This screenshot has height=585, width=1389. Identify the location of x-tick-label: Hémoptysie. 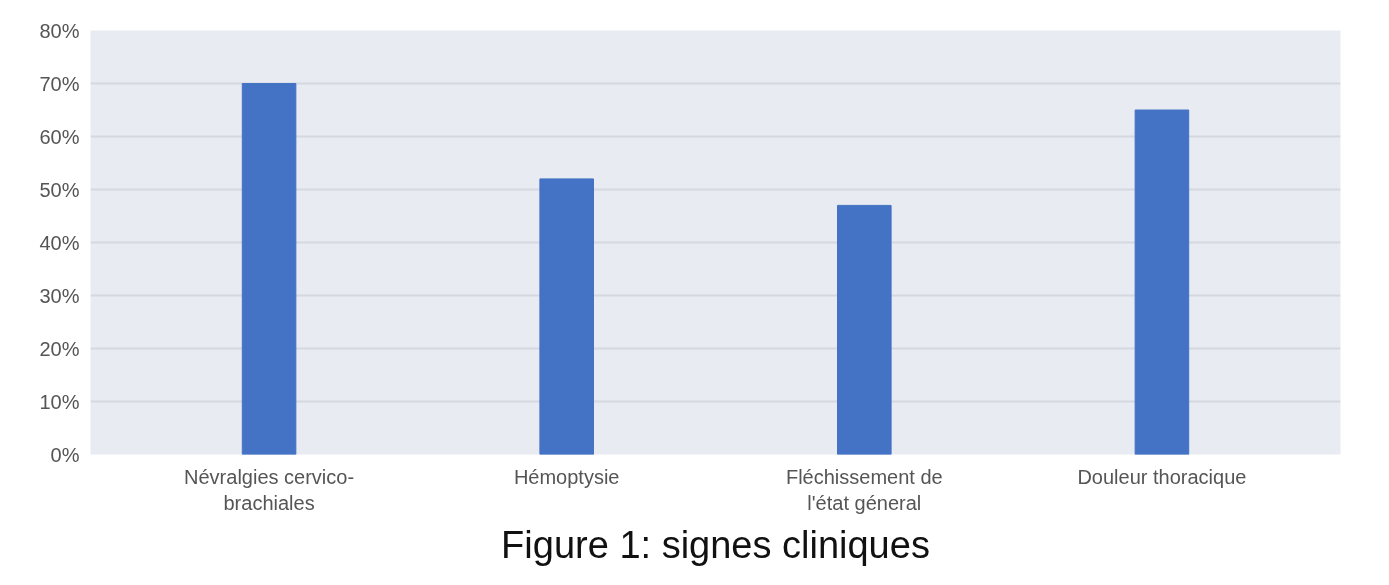
(566, 476).